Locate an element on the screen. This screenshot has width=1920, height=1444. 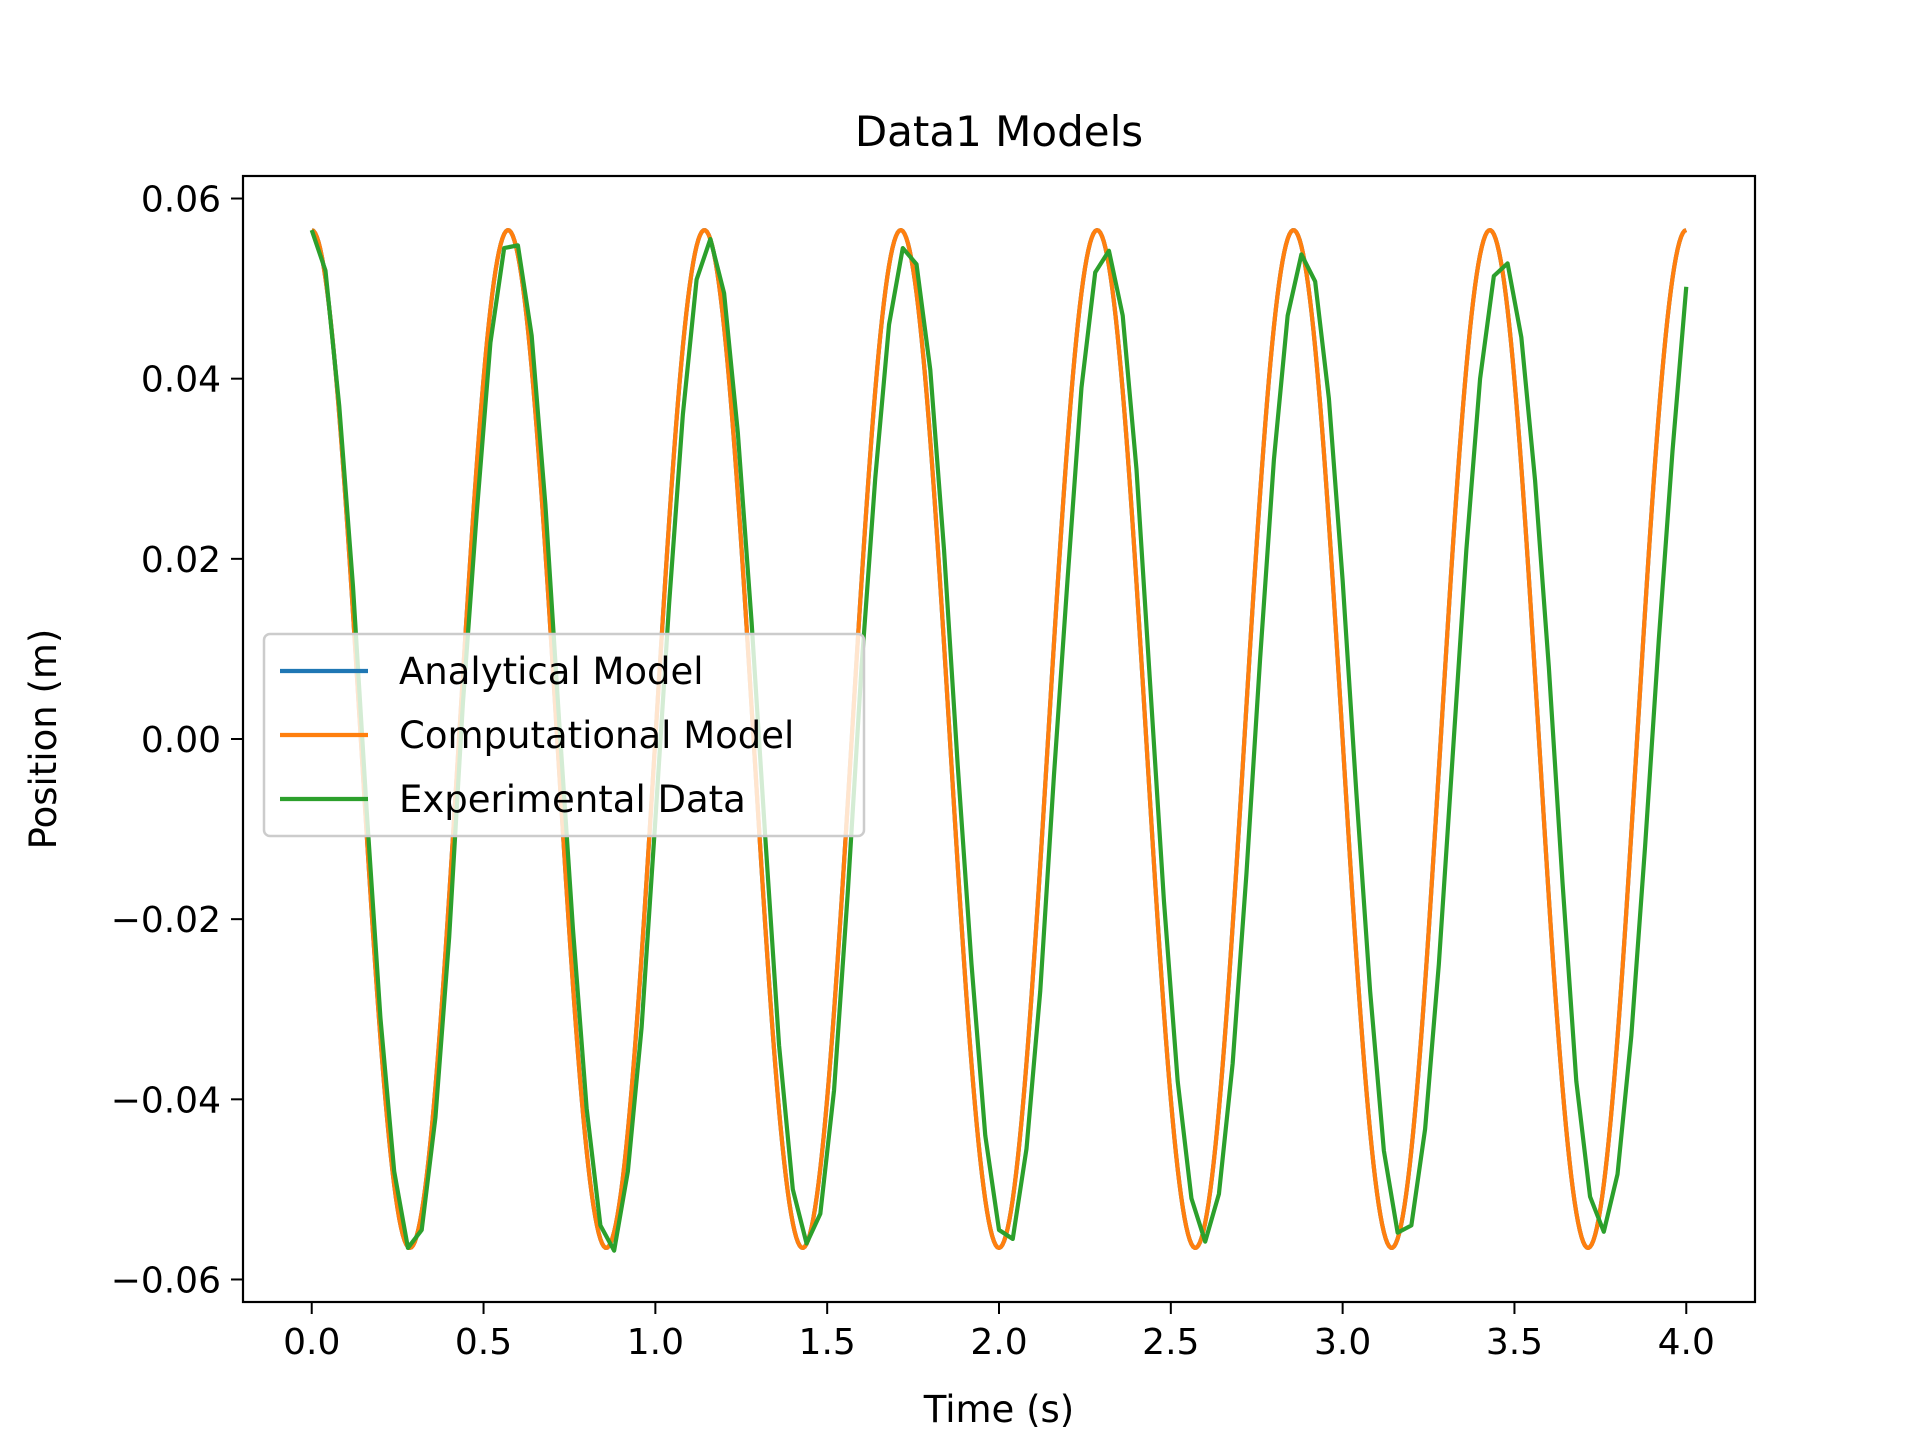
y-axis-label: Position (m) is located at coordinates (43, 739).